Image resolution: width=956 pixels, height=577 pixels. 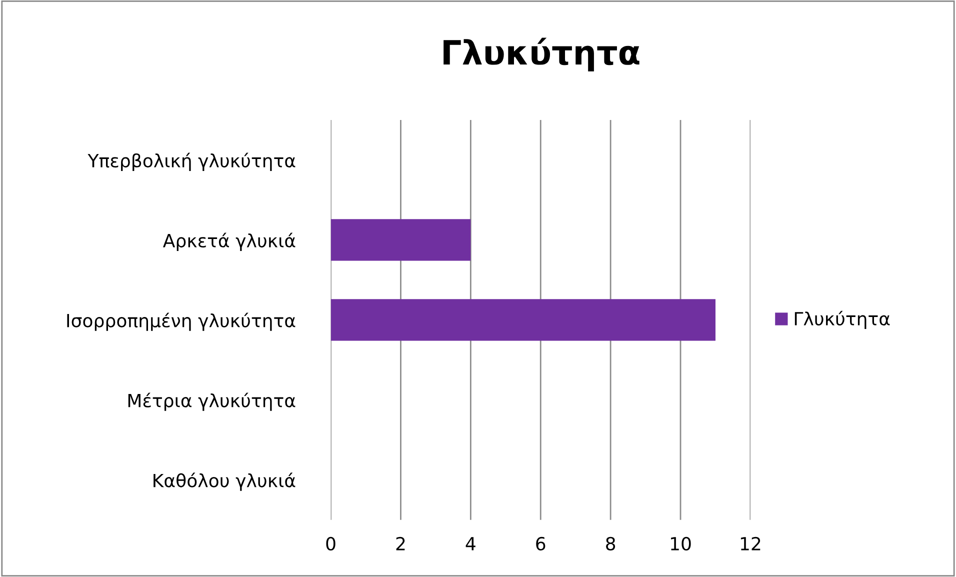 I want to click on y-tick-label: Αρκετά γλυκιά, so click(x=229, y=241).